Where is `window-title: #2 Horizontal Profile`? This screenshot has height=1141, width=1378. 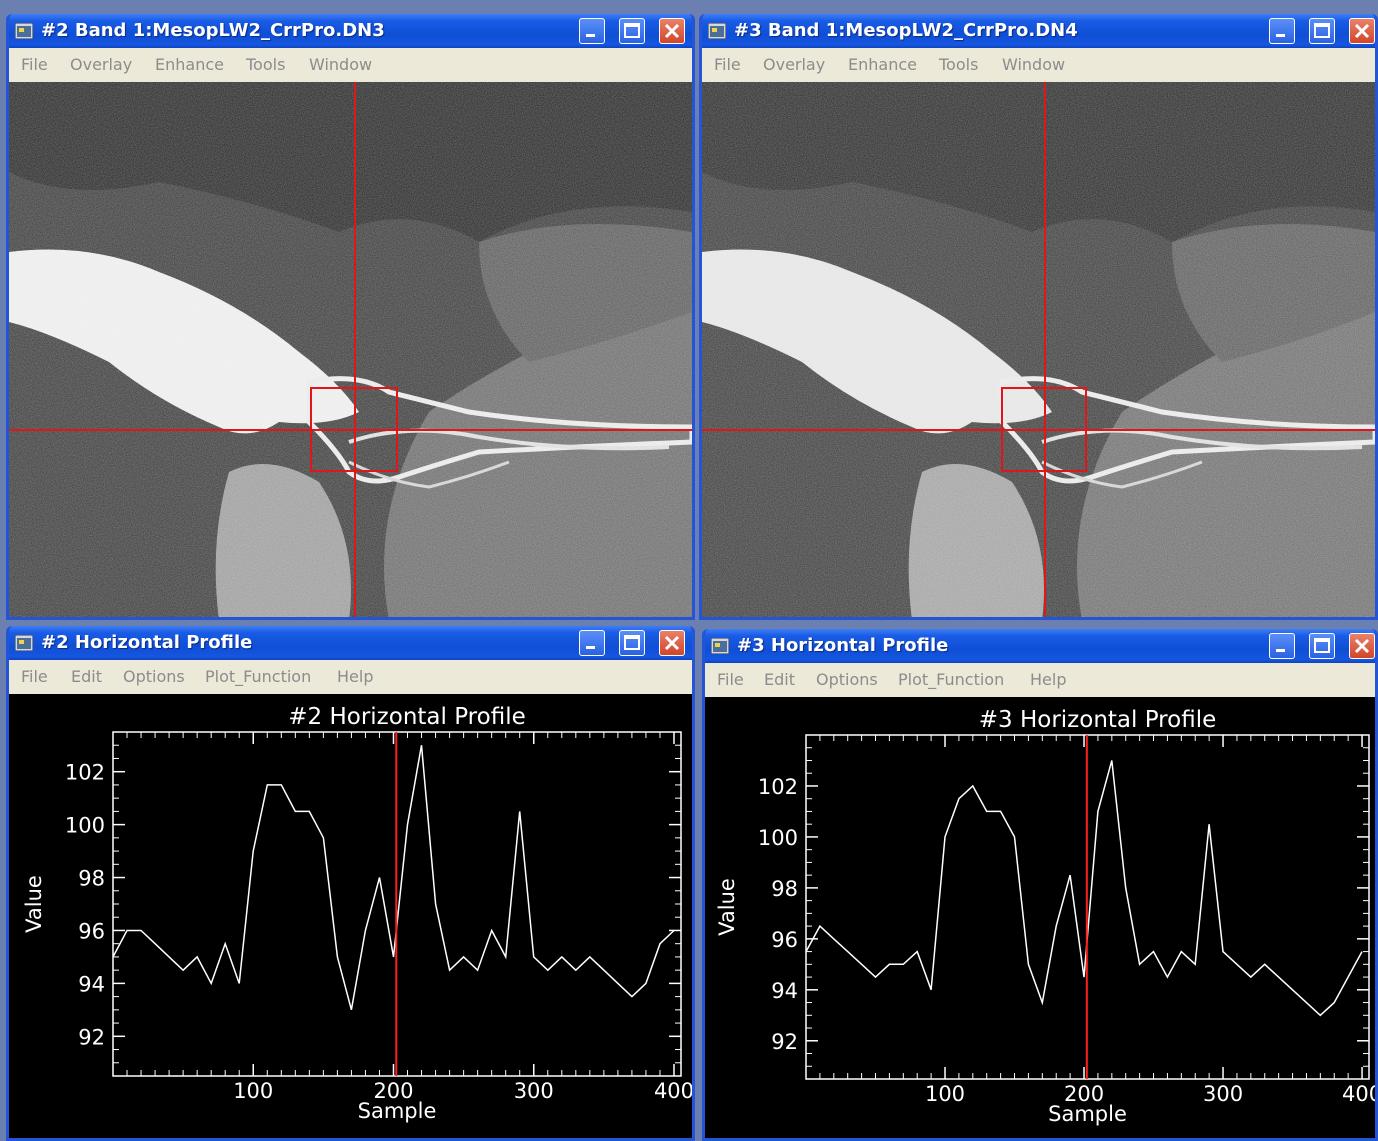
window-title: #2 Horizontal Profile is located at coordinates (147, 642).